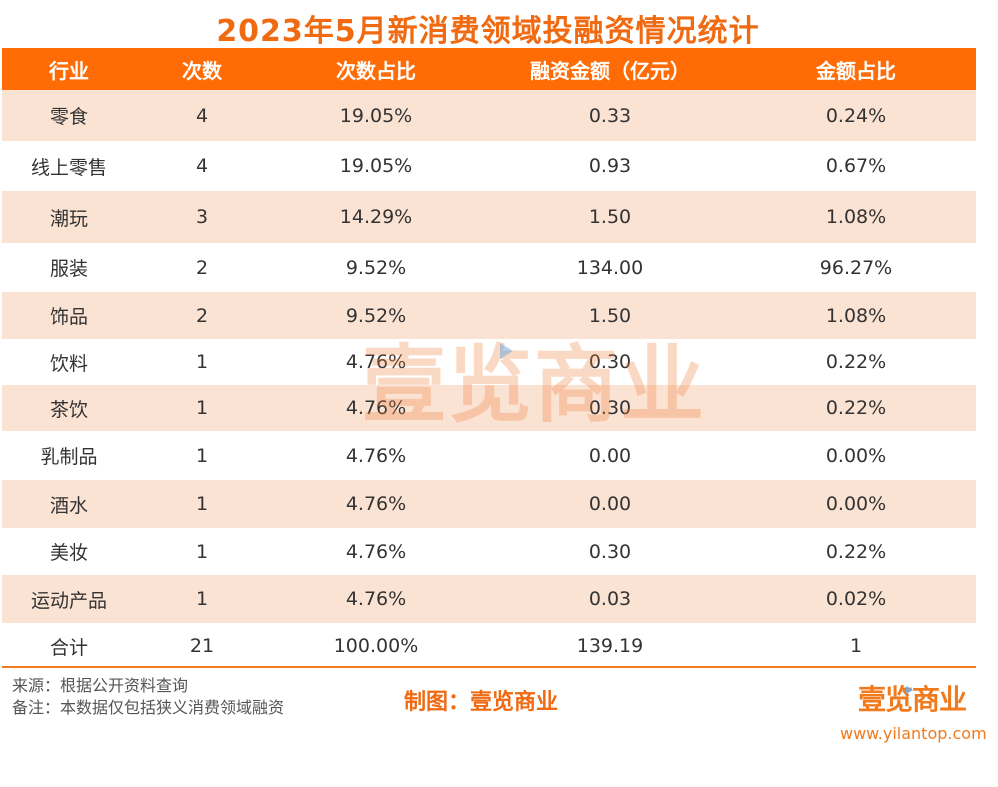  Describe the element at coordinates (489, 504) in the screenshot. I see `table-row: 酒水 1 4.76% 0.00 0.00%` at that location.